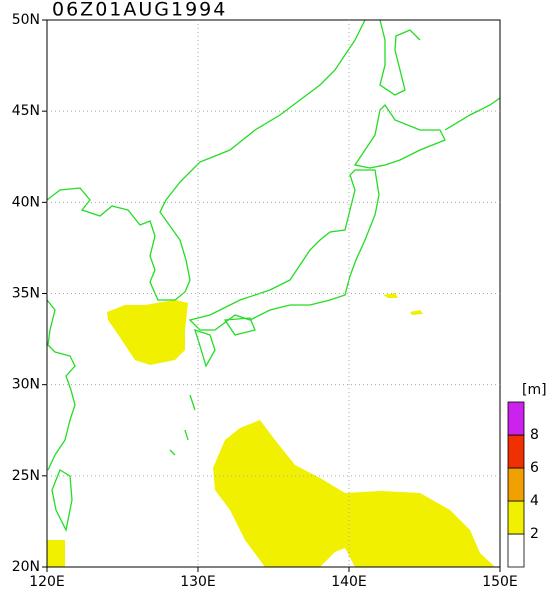 This screenshot has height=594, width=551. Describe the element at coordinates (534, 435) in the screenshot. I see `colorbar-label: 8` at that location.